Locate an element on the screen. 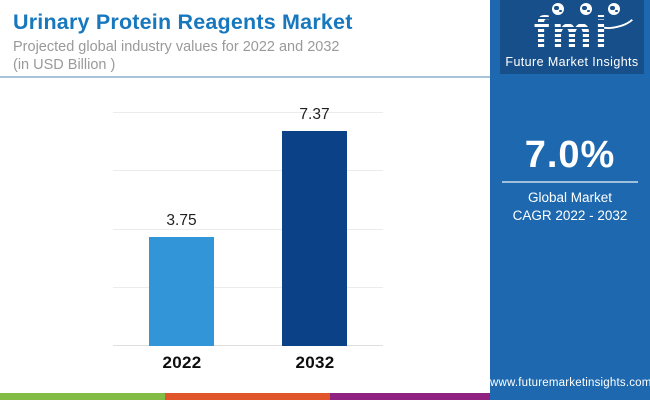  cagr-label: Global Market CAGR 2022 - 2032 is located at coordinates (570, 207).